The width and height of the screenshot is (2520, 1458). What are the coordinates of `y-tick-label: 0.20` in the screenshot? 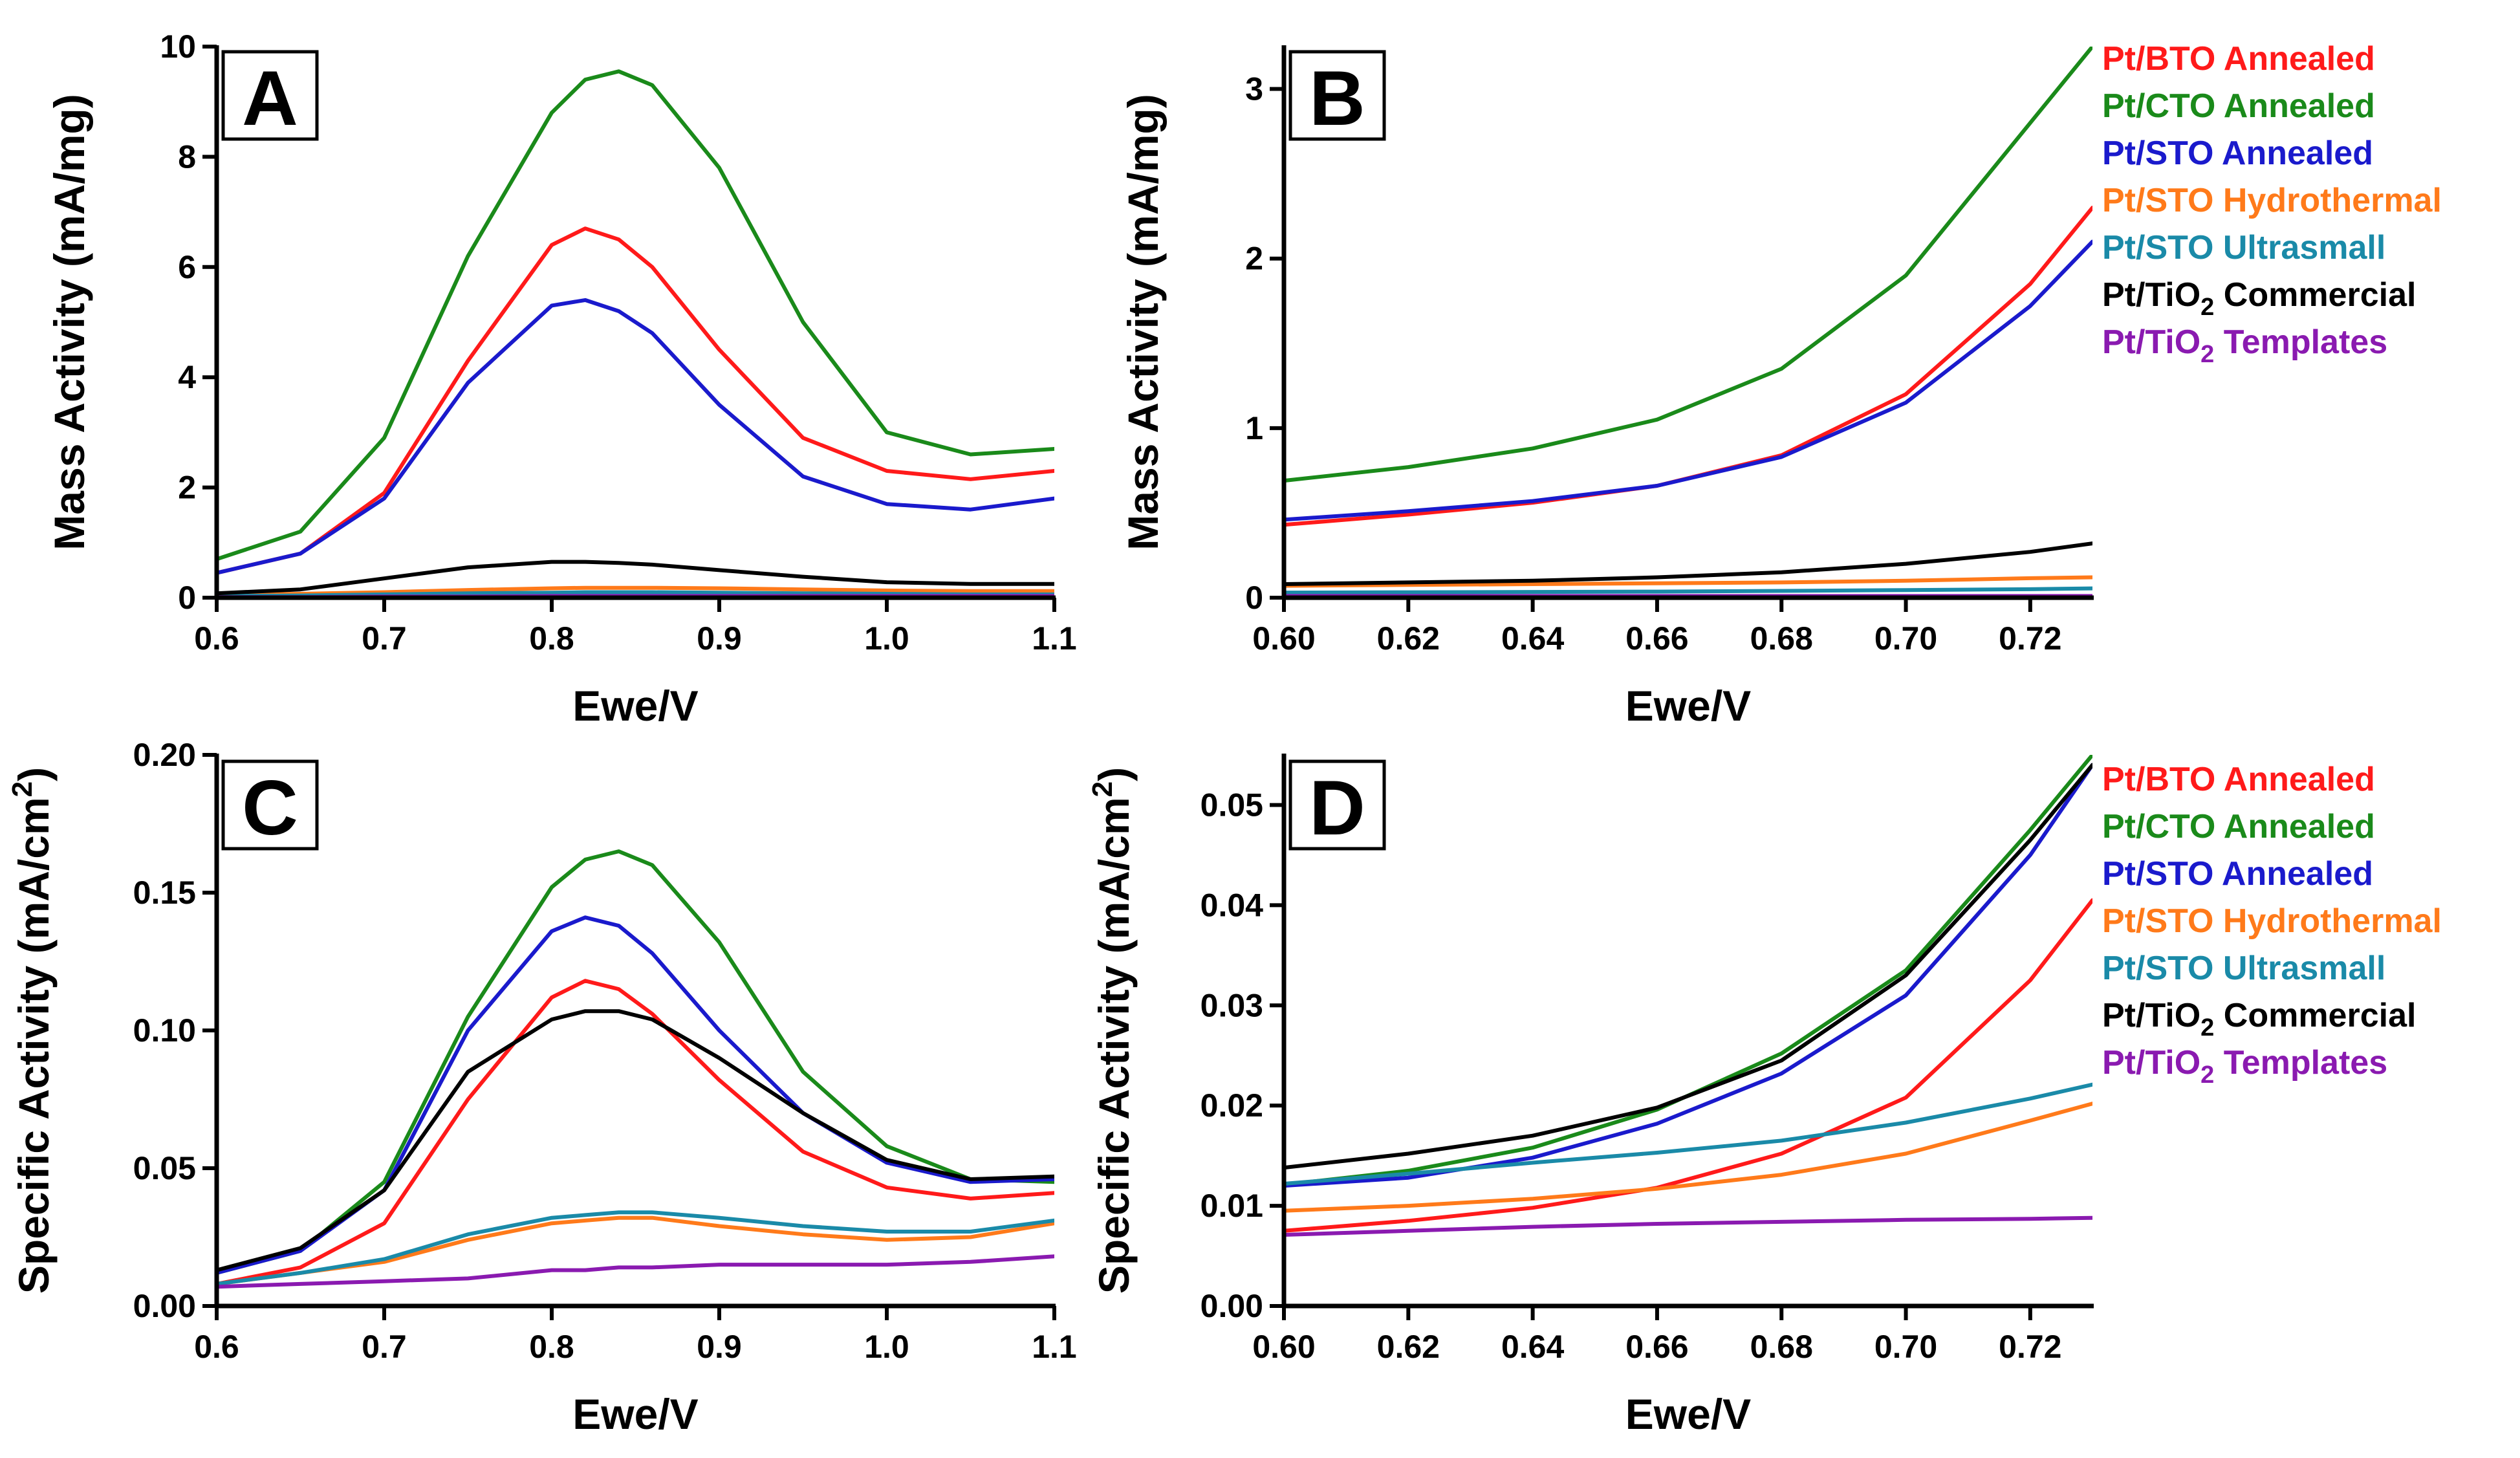 It's located at (164, 755).